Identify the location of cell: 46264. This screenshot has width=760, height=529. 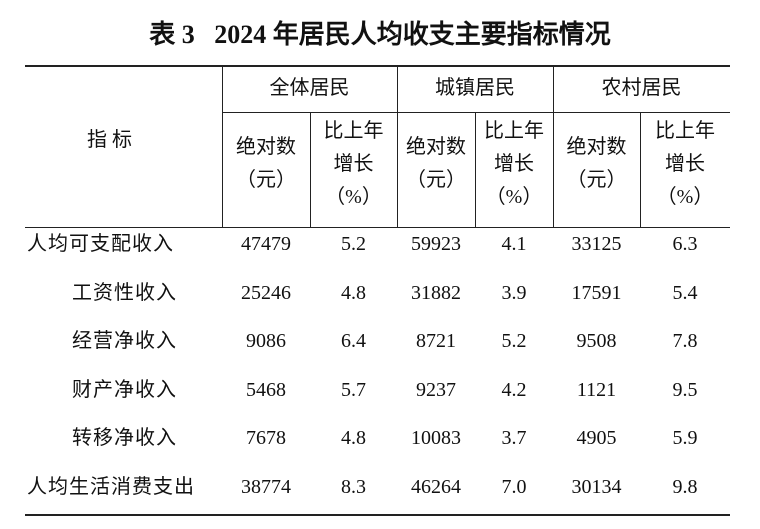
(436, 486).